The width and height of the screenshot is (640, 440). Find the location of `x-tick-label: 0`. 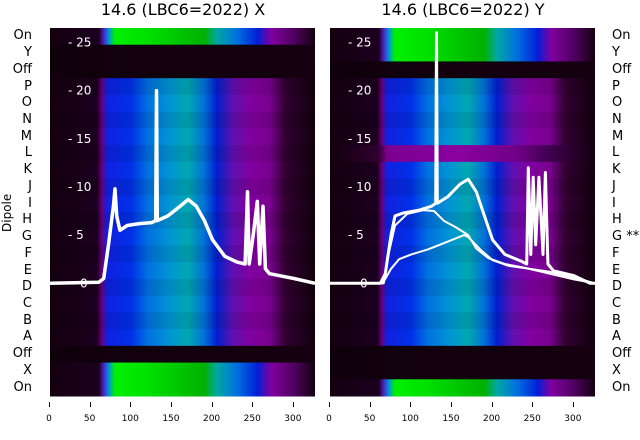

x-tick-label: 0 is located at coordinates (329, 419).